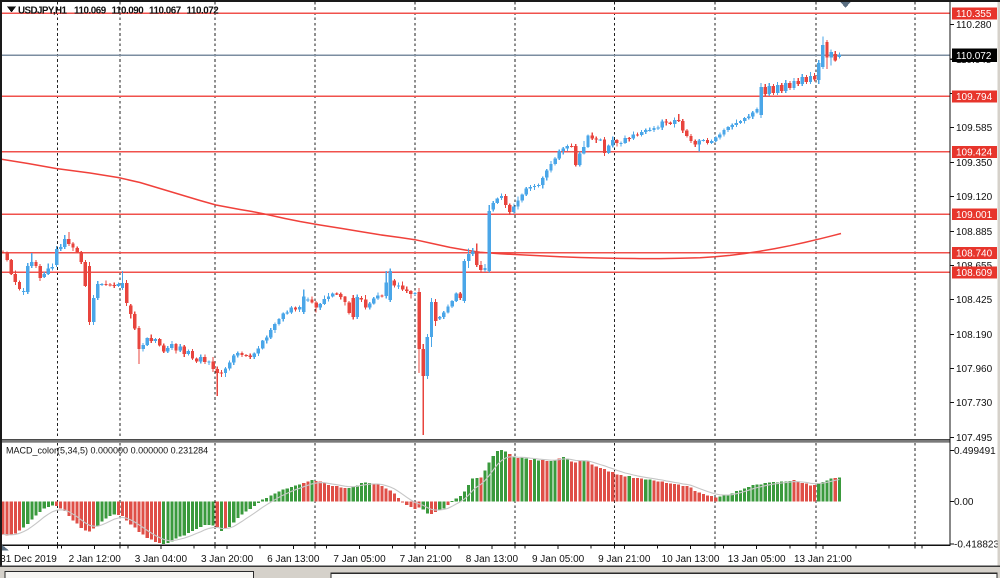 Image resolution: width=1000 pixels, height=578 pixels. I want to click on svg-text: 109.424, so click(974, 153).